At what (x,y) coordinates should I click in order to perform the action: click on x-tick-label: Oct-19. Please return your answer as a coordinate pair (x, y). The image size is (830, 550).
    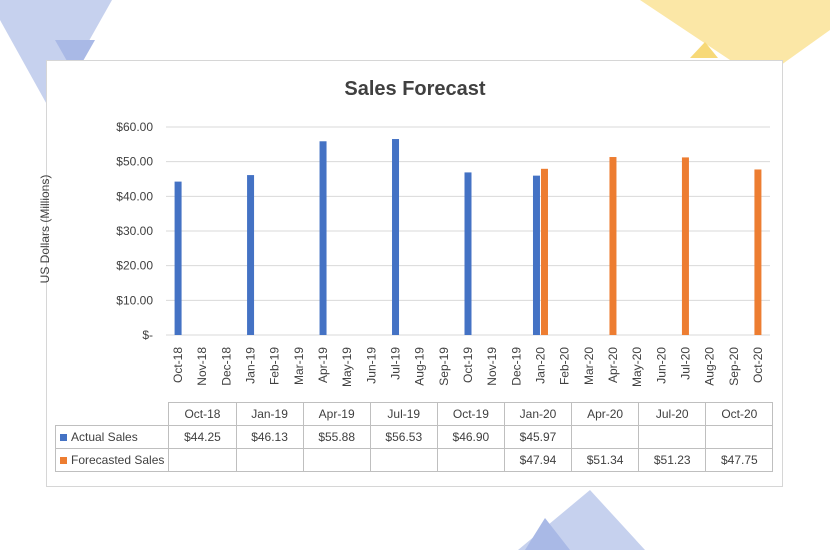
    Looking at the image, I should click on (468, 365).